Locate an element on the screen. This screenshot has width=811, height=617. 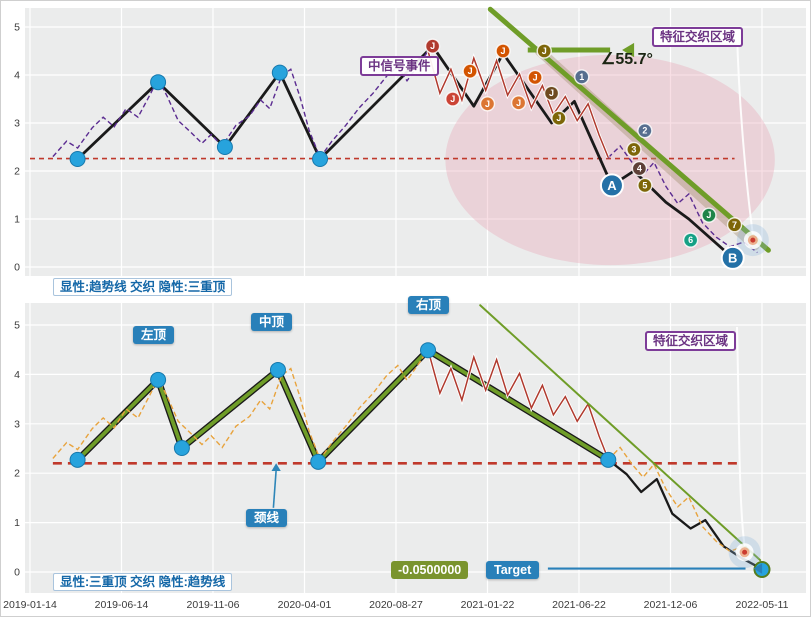
green-trendline is located at coordinates (620, 433).